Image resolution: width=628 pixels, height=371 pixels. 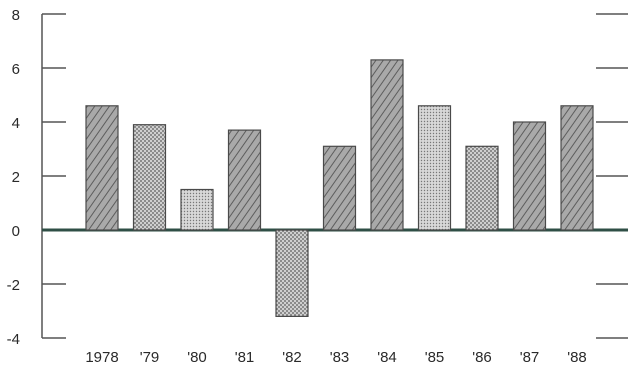 I want to click on x-tick-label: '80, so click(x=197, y=357).